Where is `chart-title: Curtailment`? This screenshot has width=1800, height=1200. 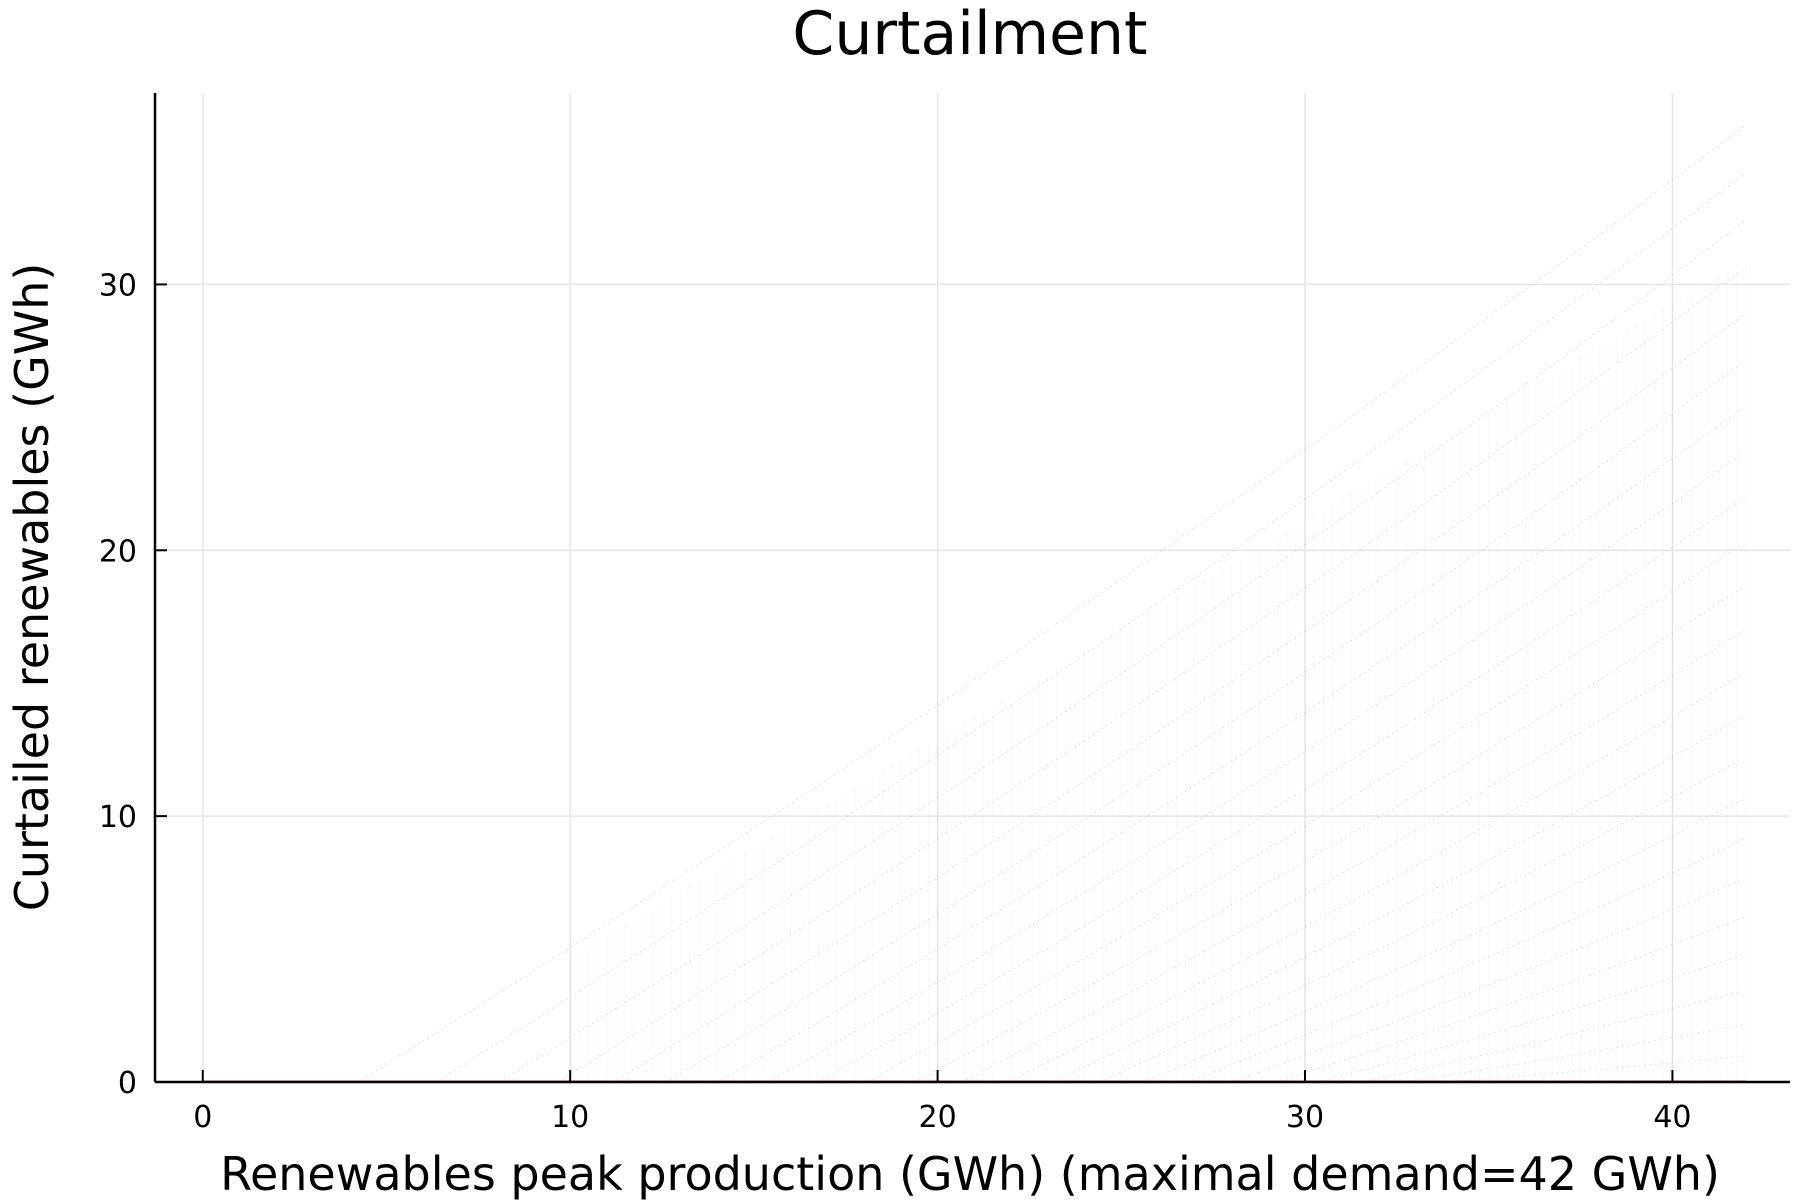 chart-title: Curtailment is located at coordinates (969, 34).